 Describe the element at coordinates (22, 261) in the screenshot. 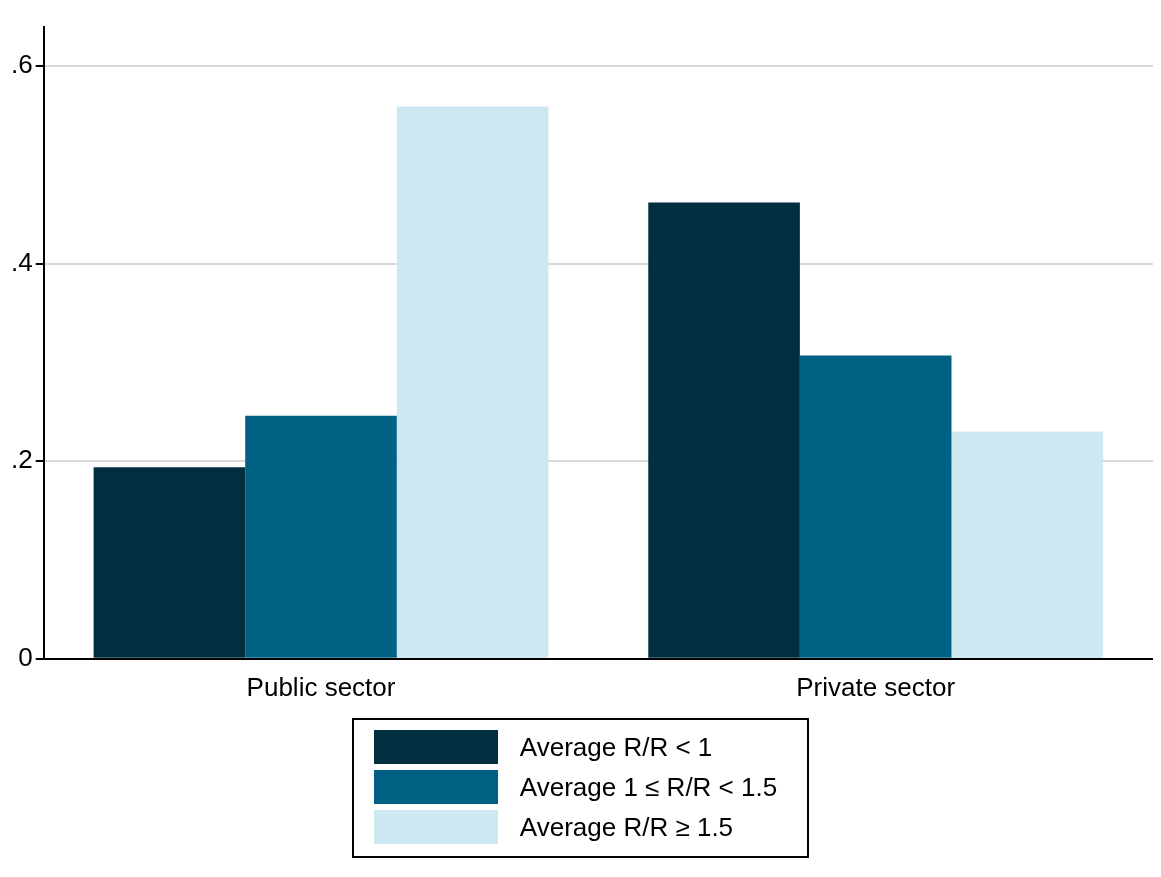

I see `y-tick-label: .4` at that location.